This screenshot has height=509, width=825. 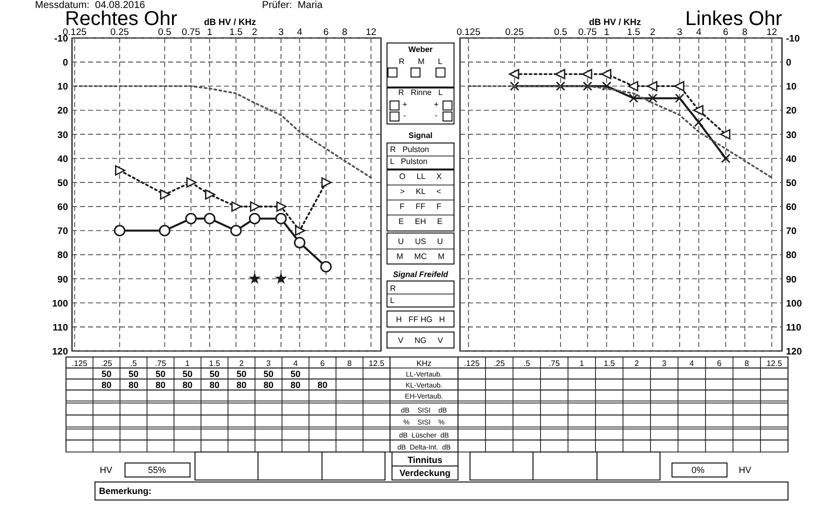 I want to click on text: Signal, so click(x=420, y=135).